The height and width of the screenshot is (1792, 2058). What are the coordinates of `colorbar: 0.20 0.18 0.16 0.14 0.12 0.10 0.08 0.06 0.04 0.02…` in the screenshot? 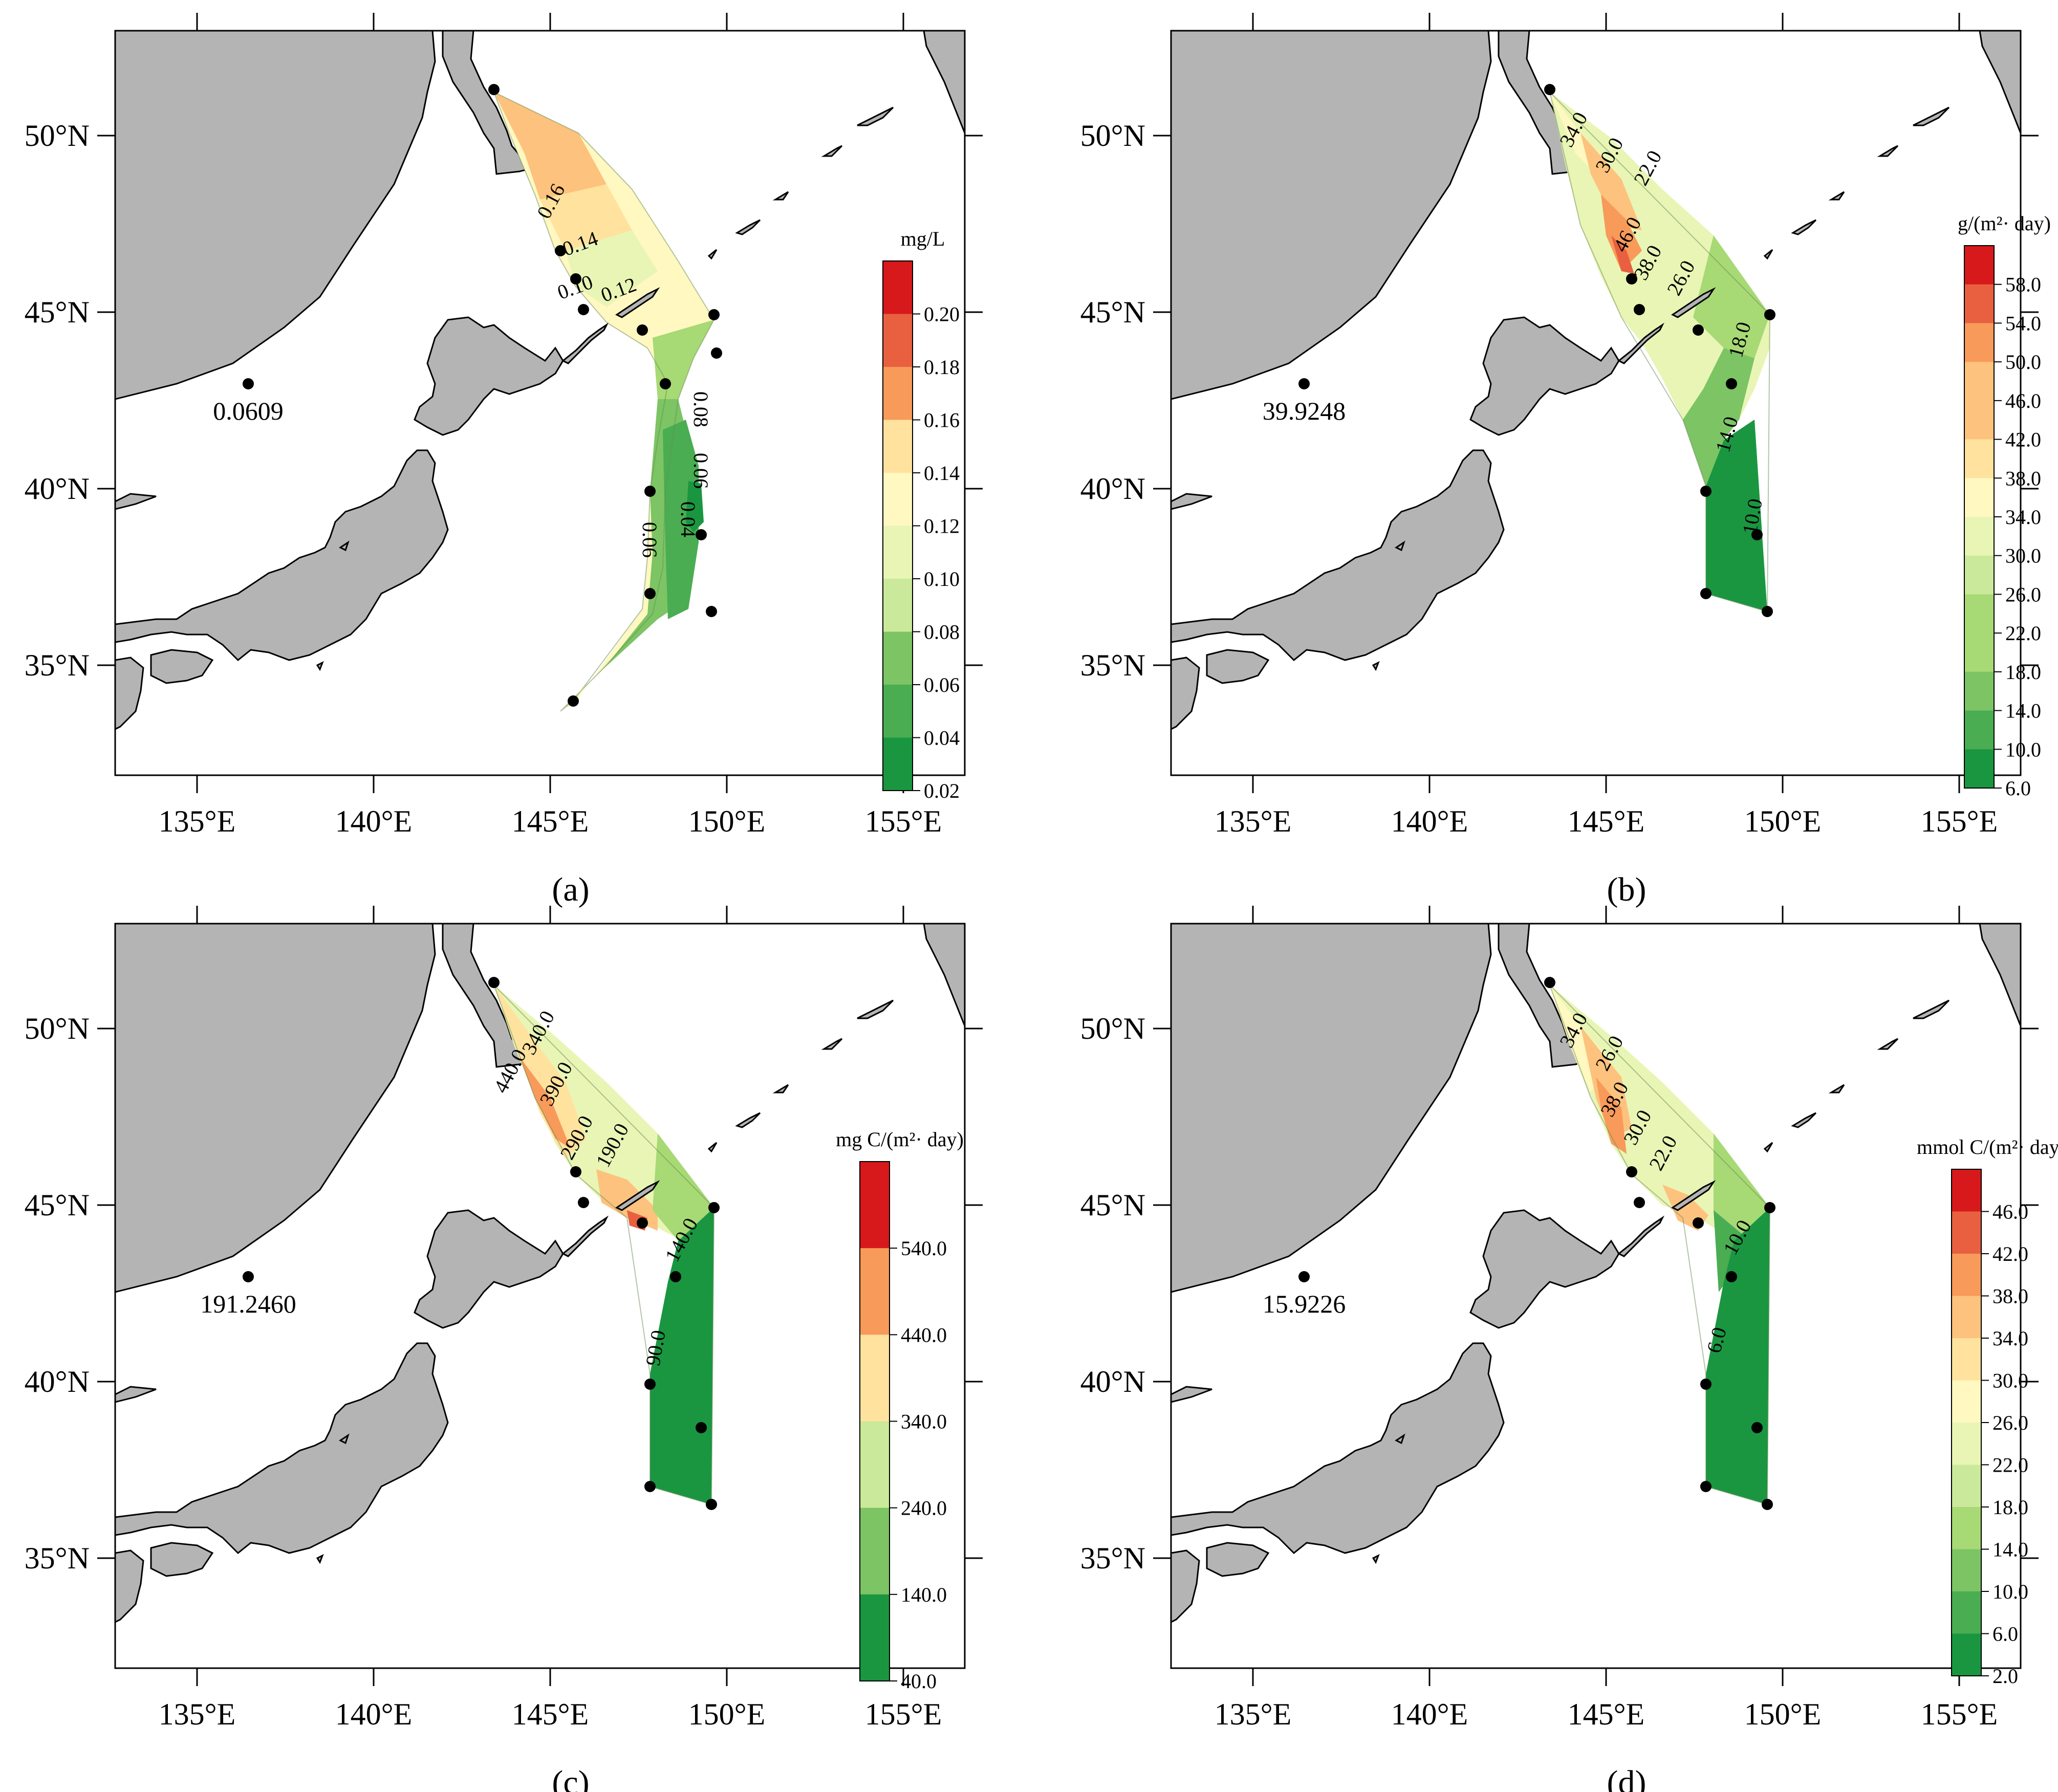 It's located at (921, 514).